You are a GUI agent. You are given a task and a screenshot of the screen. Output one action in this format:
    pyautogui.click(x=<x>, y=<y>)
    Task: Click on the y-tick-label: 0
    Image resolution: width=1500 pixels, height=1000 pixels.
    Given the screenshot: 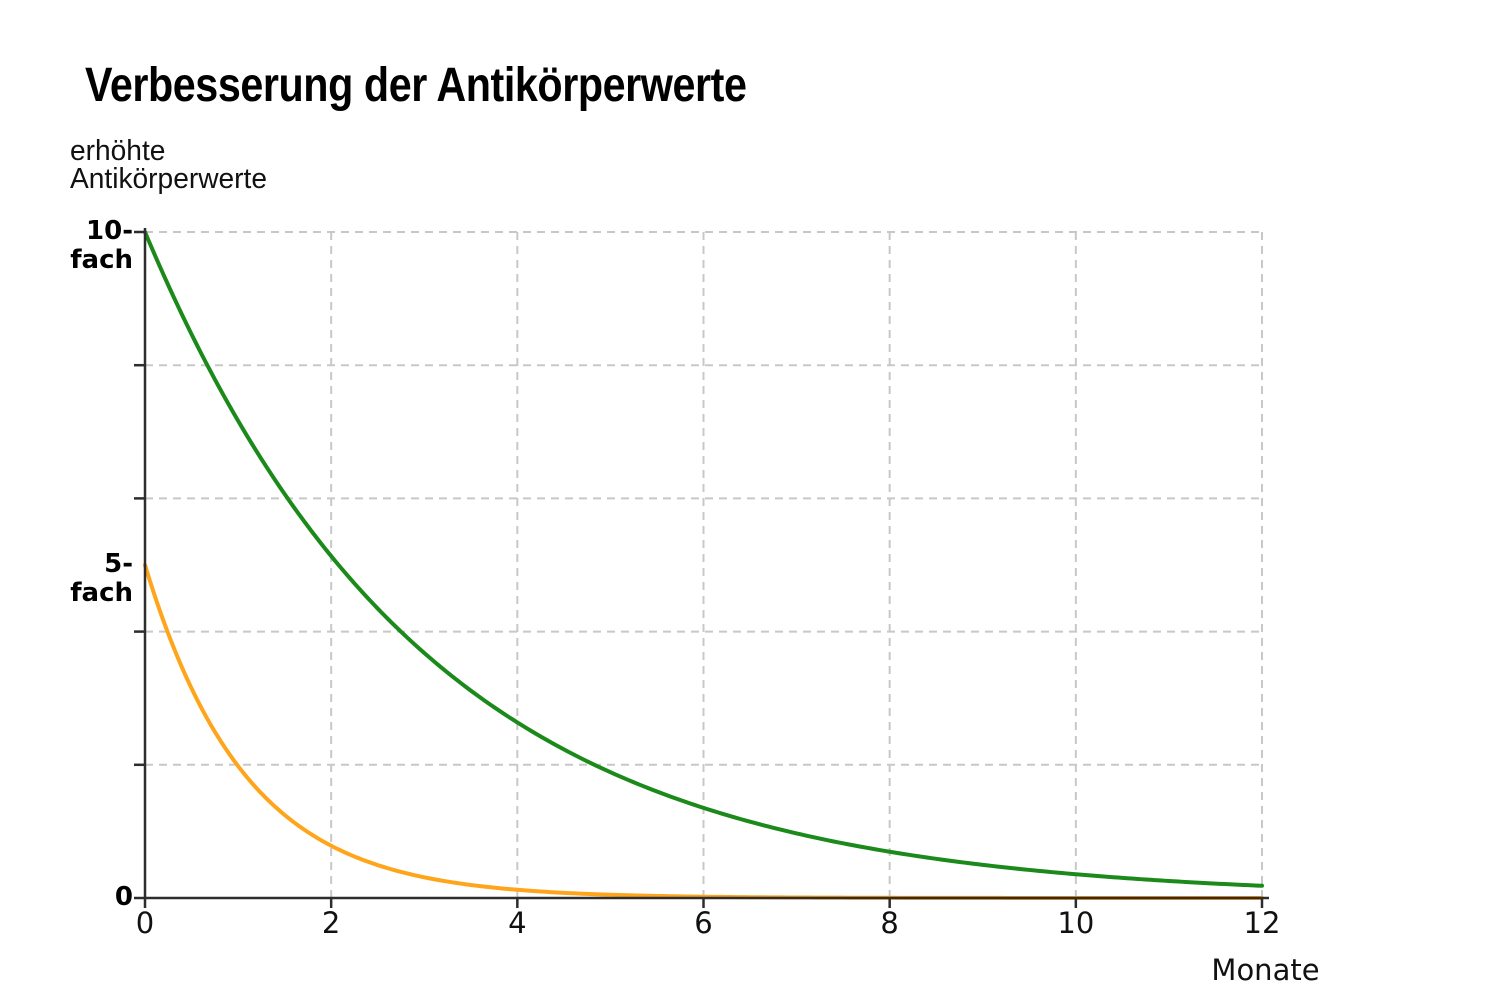 What is the action you would take?
    pyautogui.click(x=123, y=897)
    